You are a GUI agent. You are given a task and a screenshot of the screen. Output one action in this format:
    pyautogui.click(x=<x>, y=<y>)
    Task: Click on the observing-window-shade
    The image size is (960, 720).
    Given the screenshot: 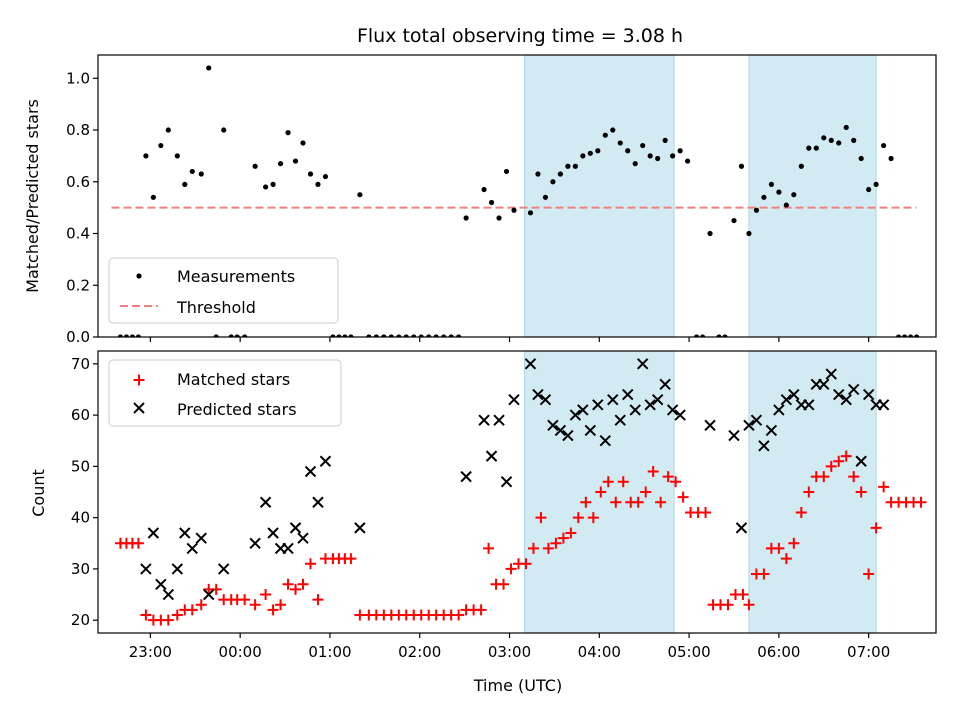 What is the action you would take?
    pyautogui.click(x=599, y=196)
    